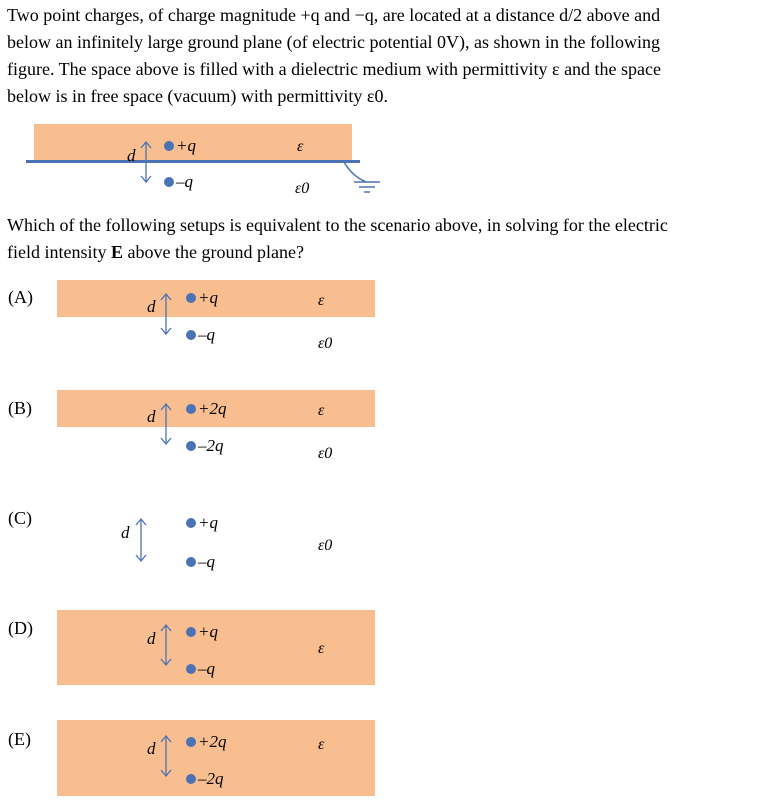 The height and width of the screenshot is (804, 780). I want to click on option-d-label: (D), so click(20, 628).